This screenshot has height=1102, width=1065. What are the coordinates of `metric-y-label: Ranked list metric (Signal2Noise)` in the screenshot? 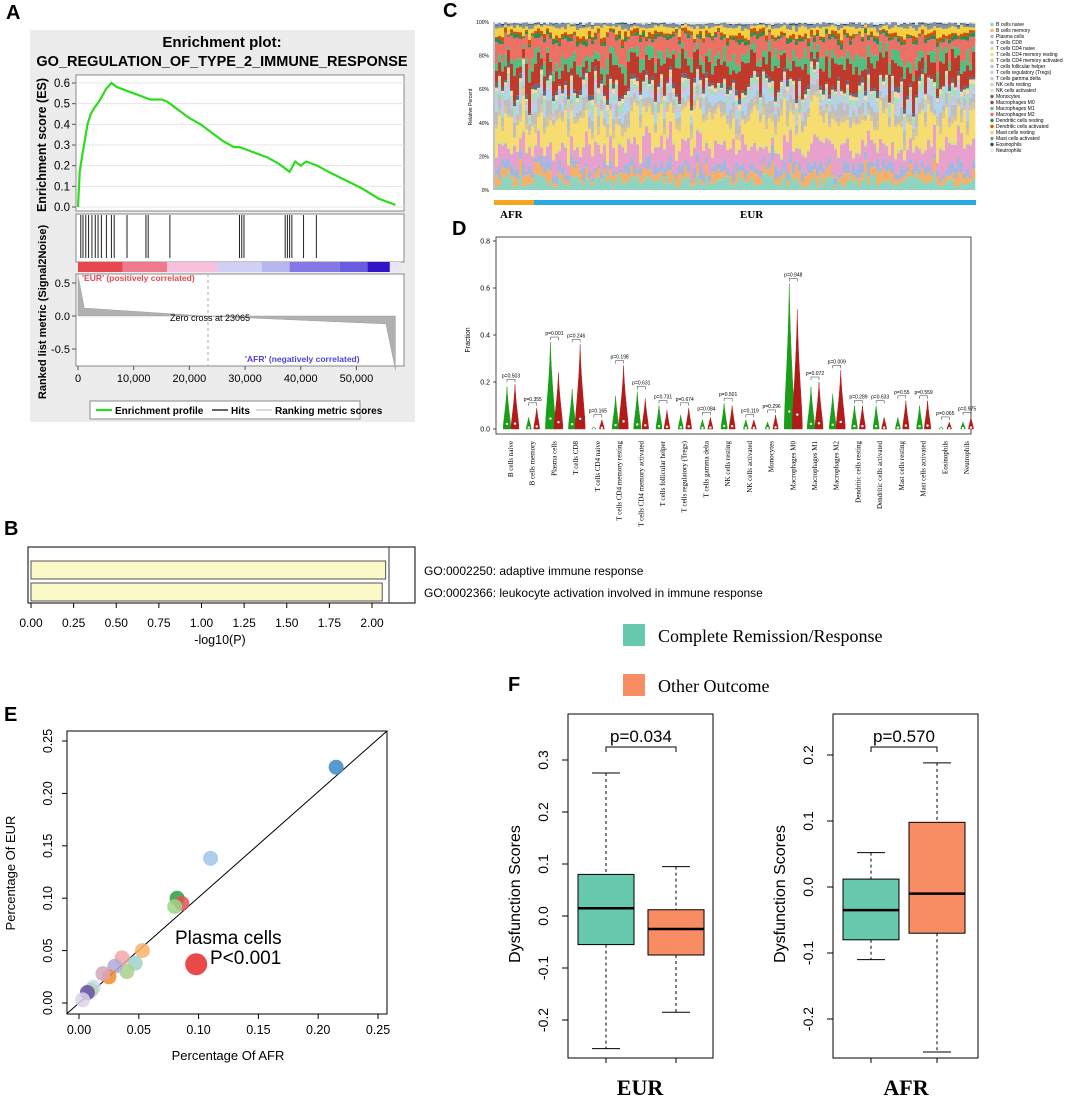 It's located at (43, 312).